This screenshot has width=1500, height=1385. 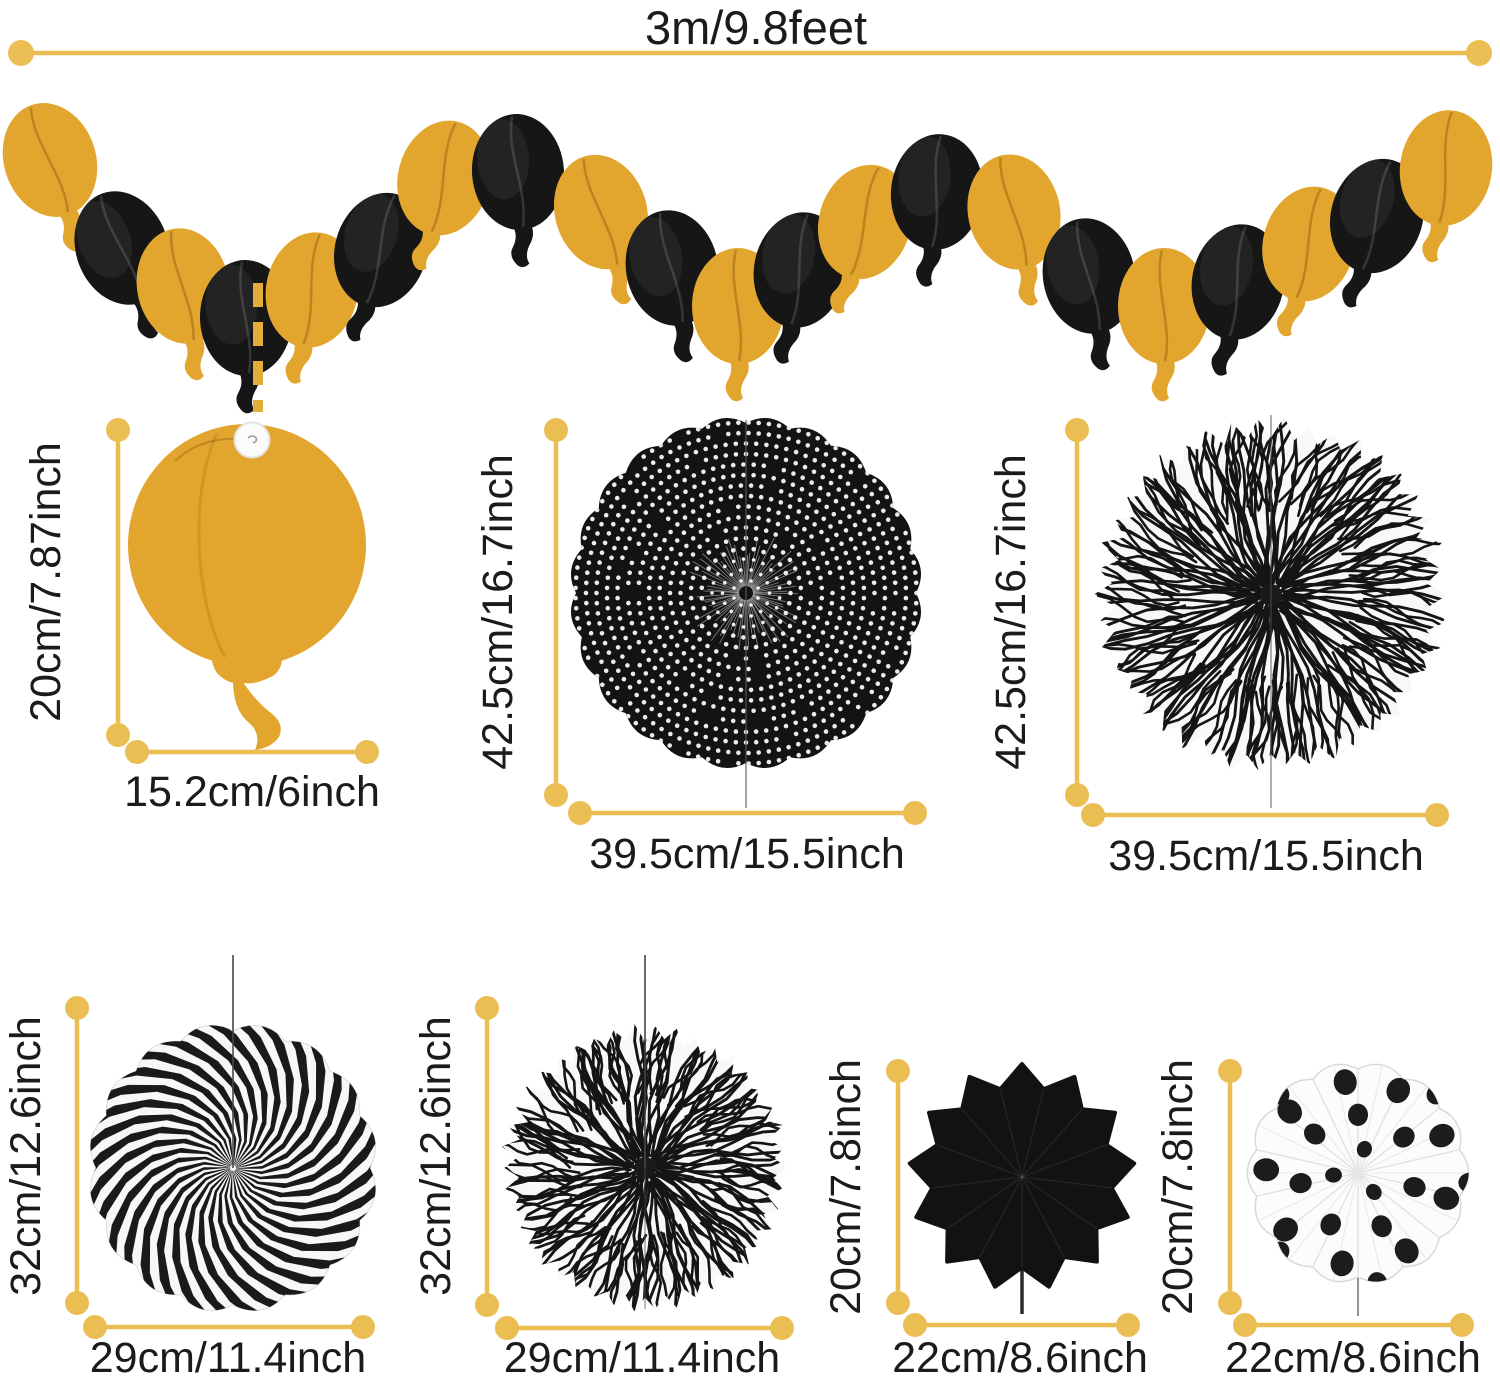 What do you see at coordinates (1265, 815) in the screenshot?
I see `zebra-large-width-line` at bounding box center [1265, 815].